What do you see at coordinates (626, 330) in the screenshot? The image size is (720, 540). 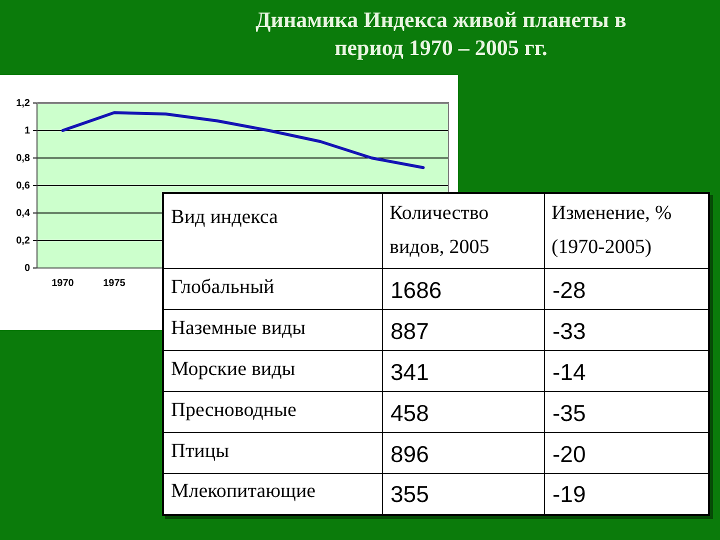 I see `data-label: -33` at bounding box center [626, 330].